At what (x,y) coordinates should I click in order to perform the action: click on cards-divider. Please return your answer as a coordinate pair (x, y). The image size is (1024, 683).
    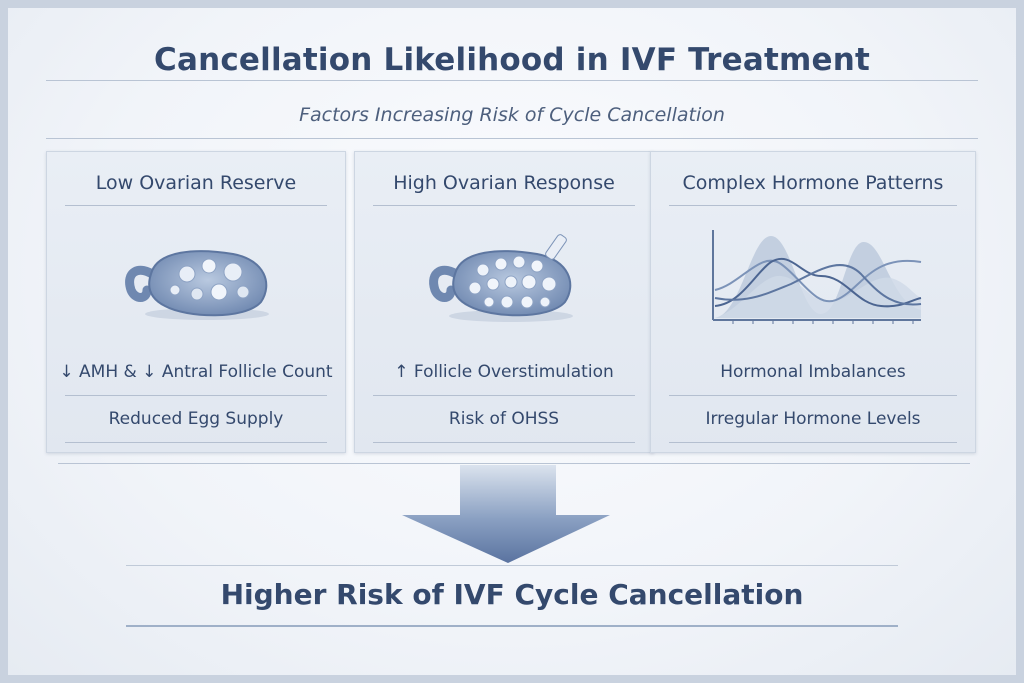
    Looking at the image, I should click on (514, 463).